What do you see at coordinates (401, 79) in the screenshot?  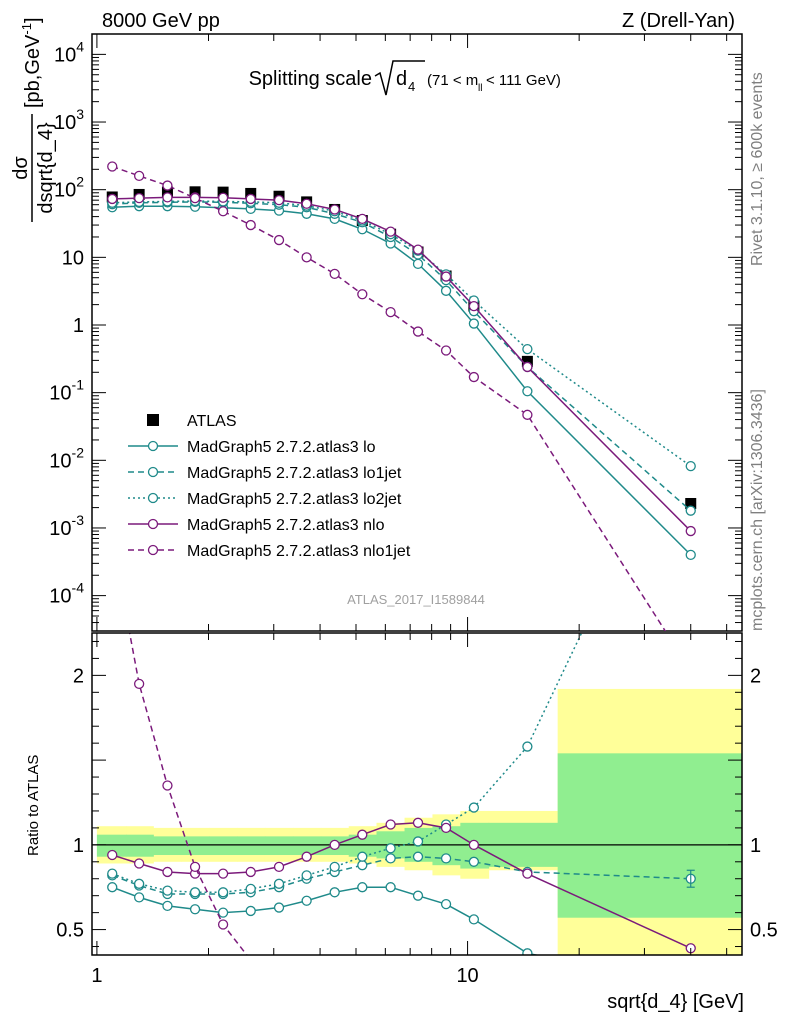 I see `title-symbol: d` at bounding box center [401, 79].